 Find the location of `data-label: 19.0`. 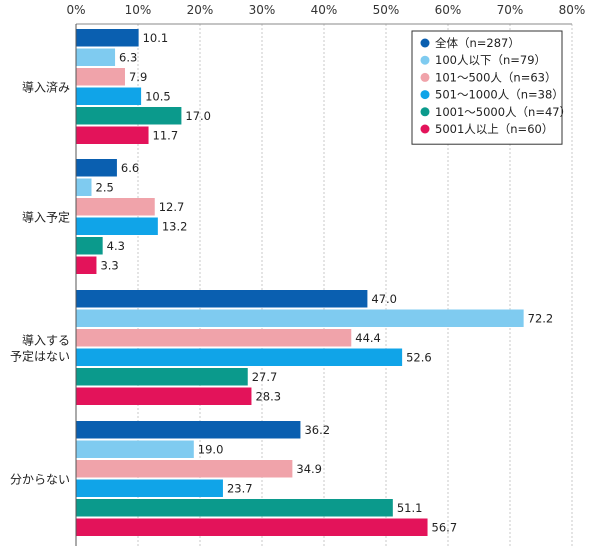

data-label: 19.0 is located at coordinates (211, 449).